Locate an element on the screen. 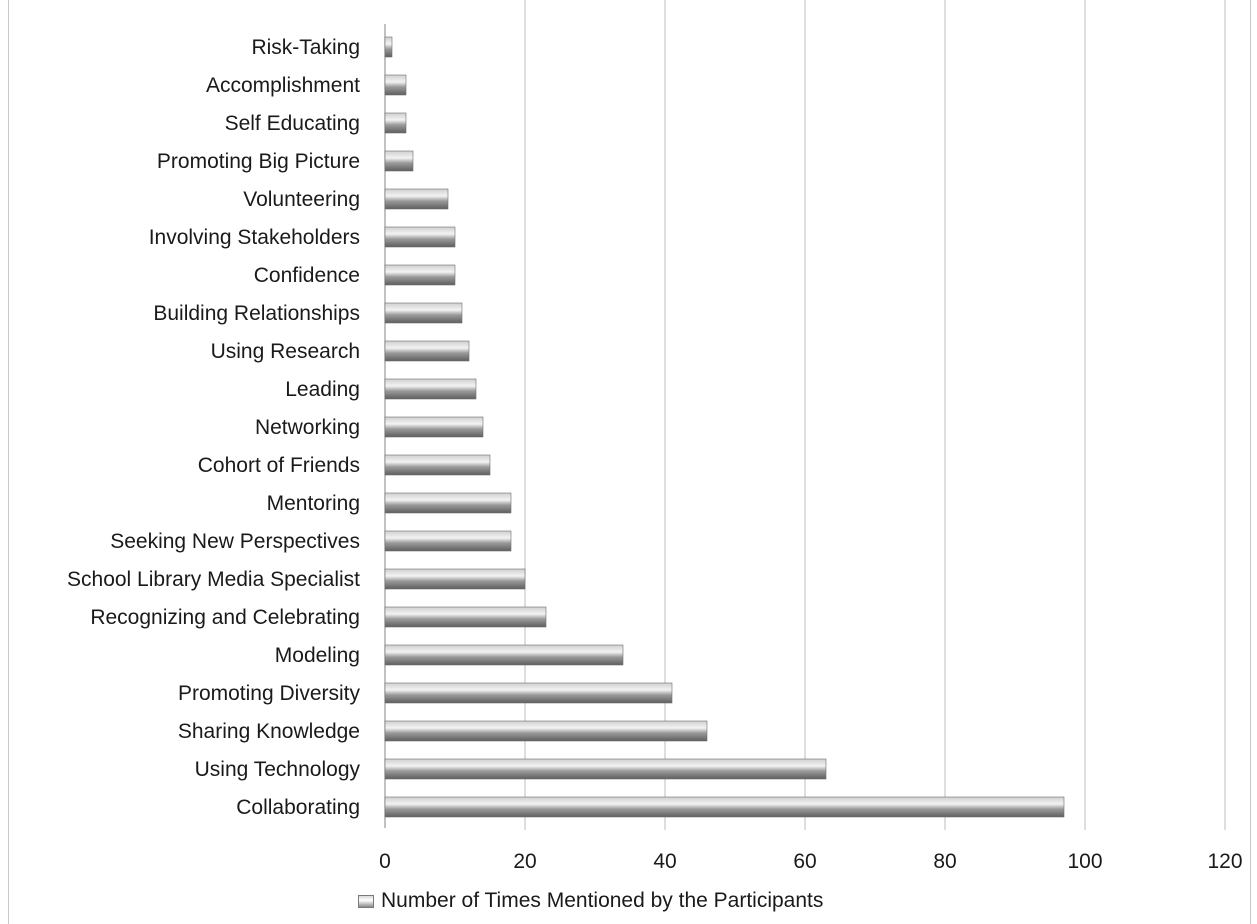 The width and height of the screenshot is (1257, 924). category-label: Self Educating is located at coordinates (292, 123).